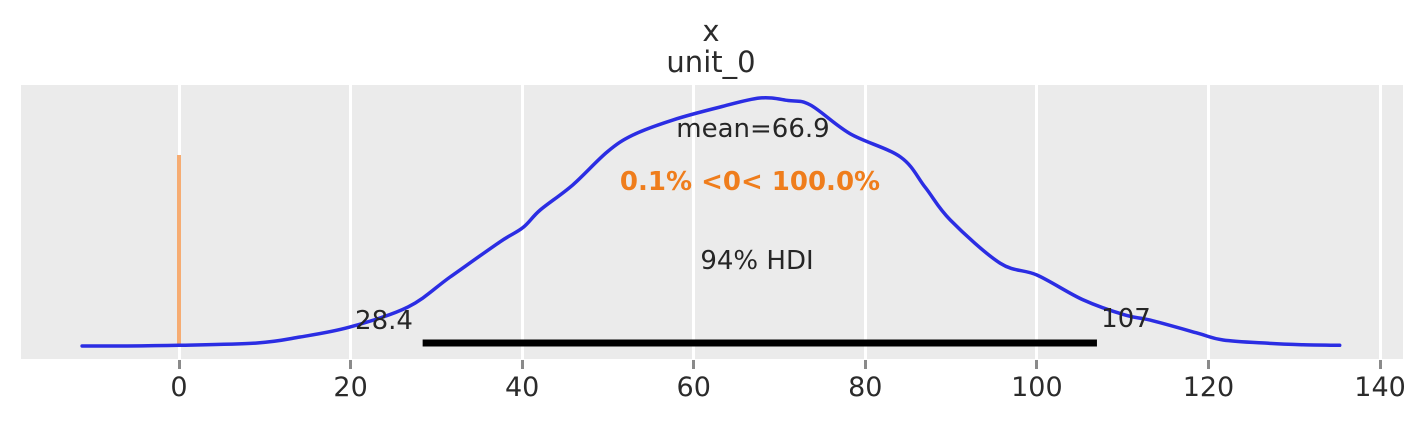  I want to click on x-tick-label-80: 80, so click(865, 387).